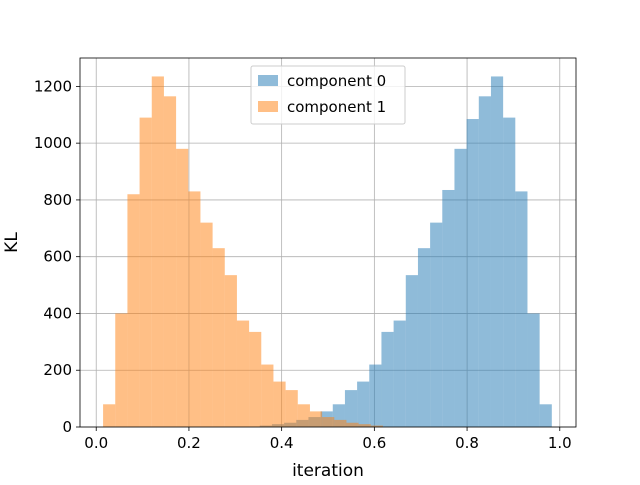 This screenshot has width=640, height=485. I want to click on y-tick-label: 1000, so click(53, 143).